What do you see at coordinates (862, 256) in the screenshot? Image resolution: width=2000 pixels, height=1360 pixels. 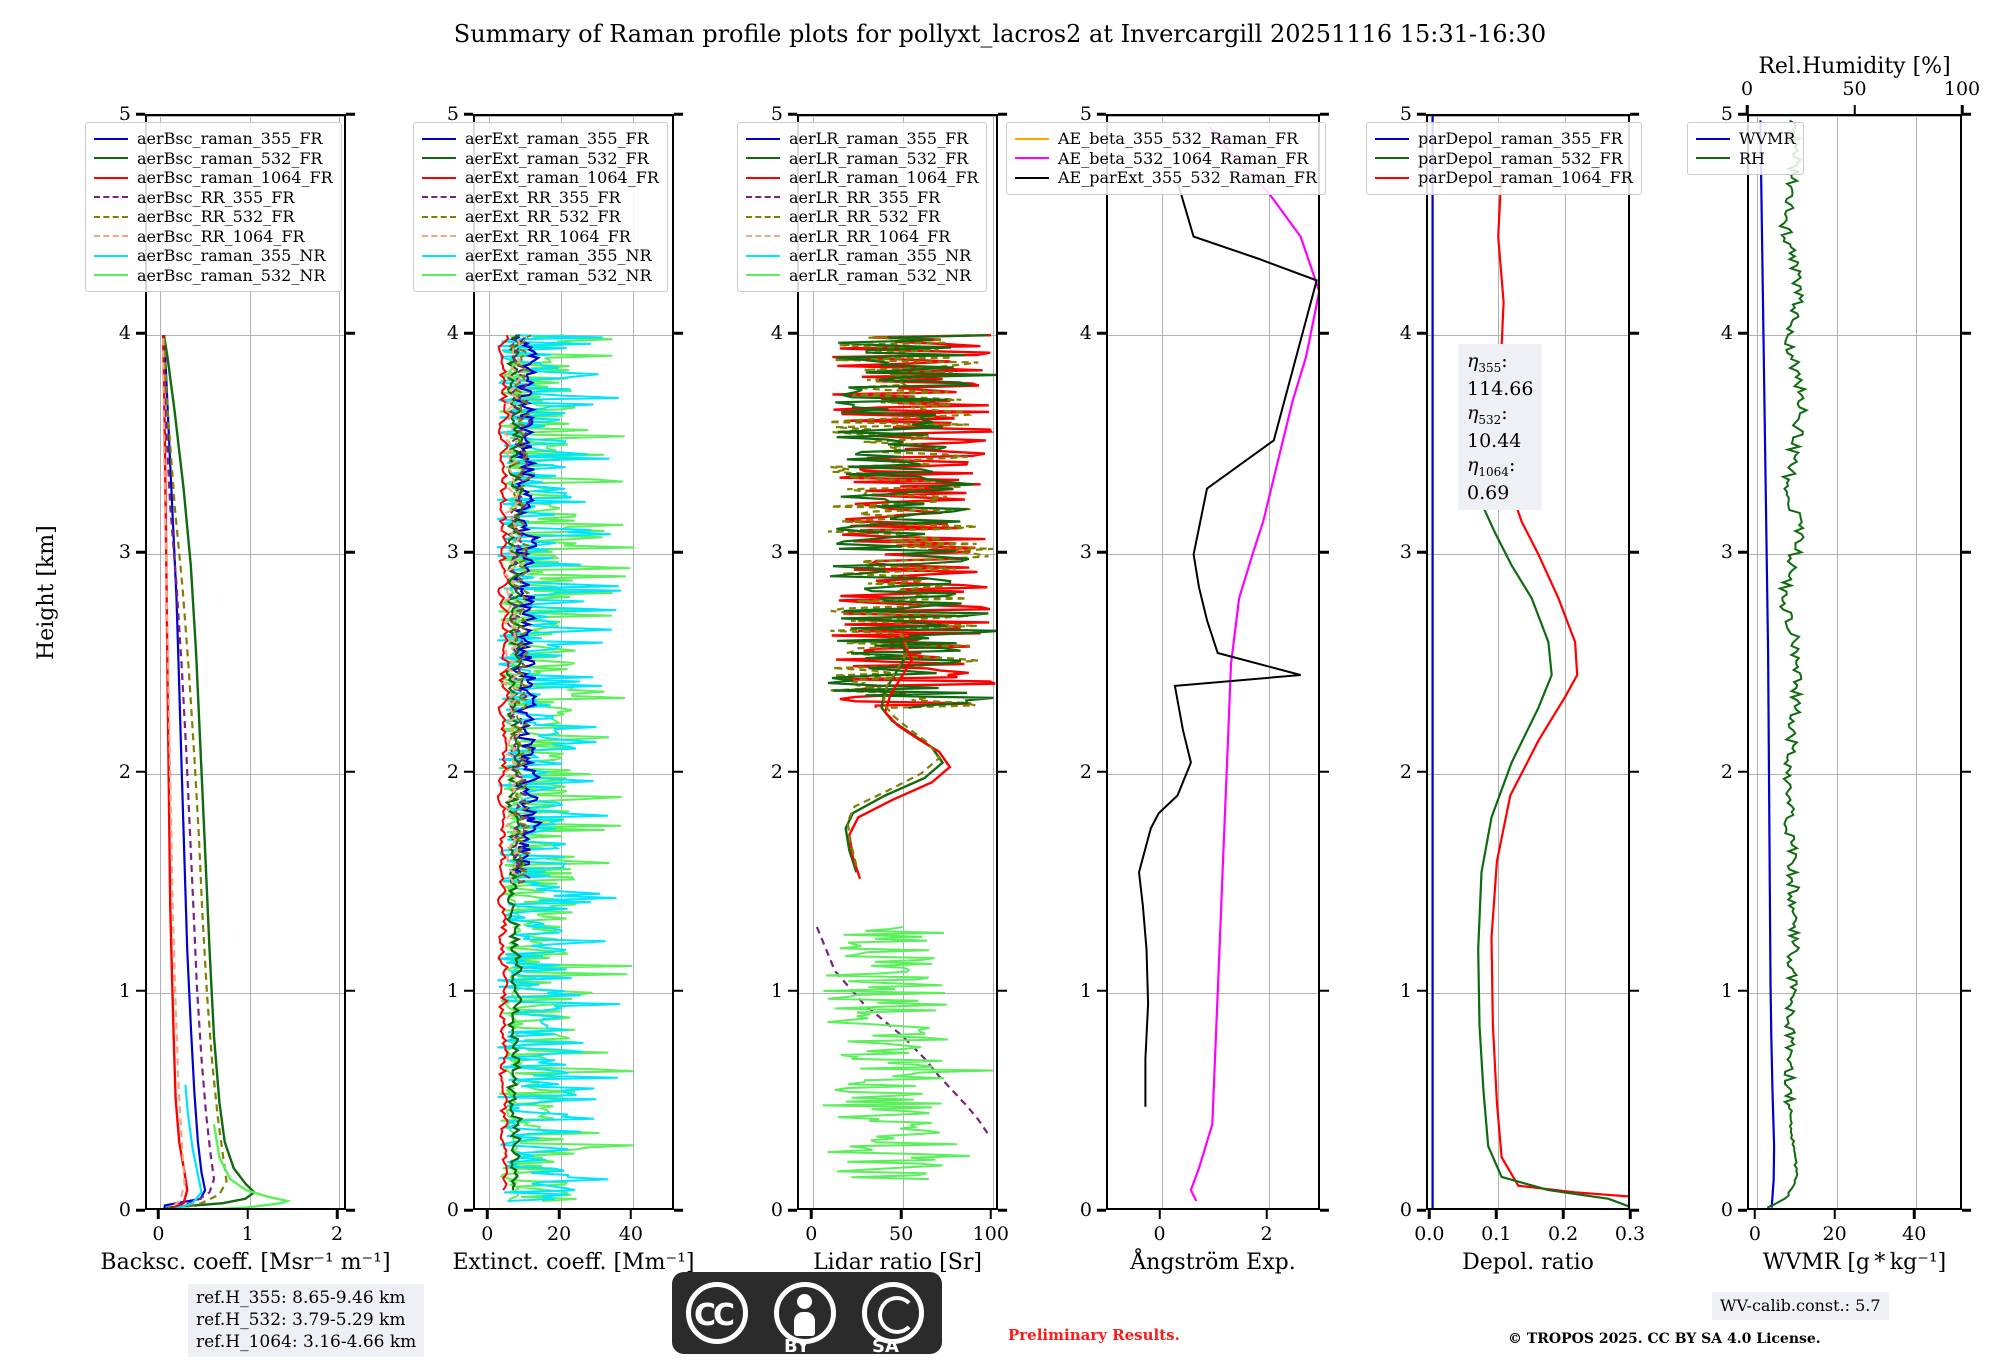 I see `legend-item: aerLR_raman_355_NR` at bounding box center [862, 256].